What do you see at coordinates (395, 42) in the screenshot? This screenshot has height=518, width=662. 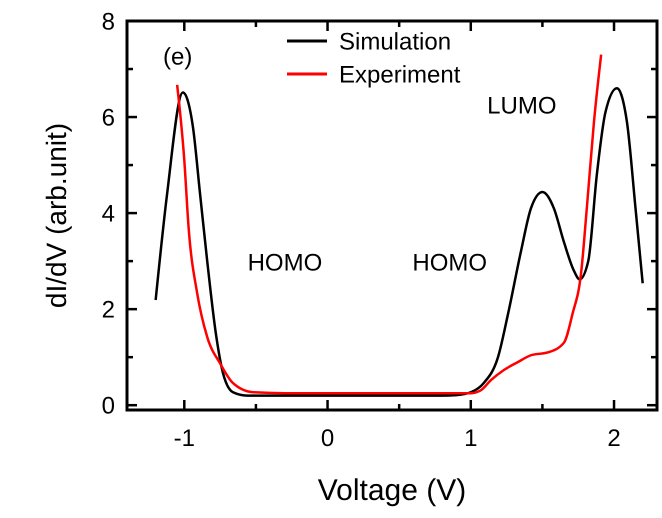 I see `legend-label: Simulation` at bounding box center [395, 42].